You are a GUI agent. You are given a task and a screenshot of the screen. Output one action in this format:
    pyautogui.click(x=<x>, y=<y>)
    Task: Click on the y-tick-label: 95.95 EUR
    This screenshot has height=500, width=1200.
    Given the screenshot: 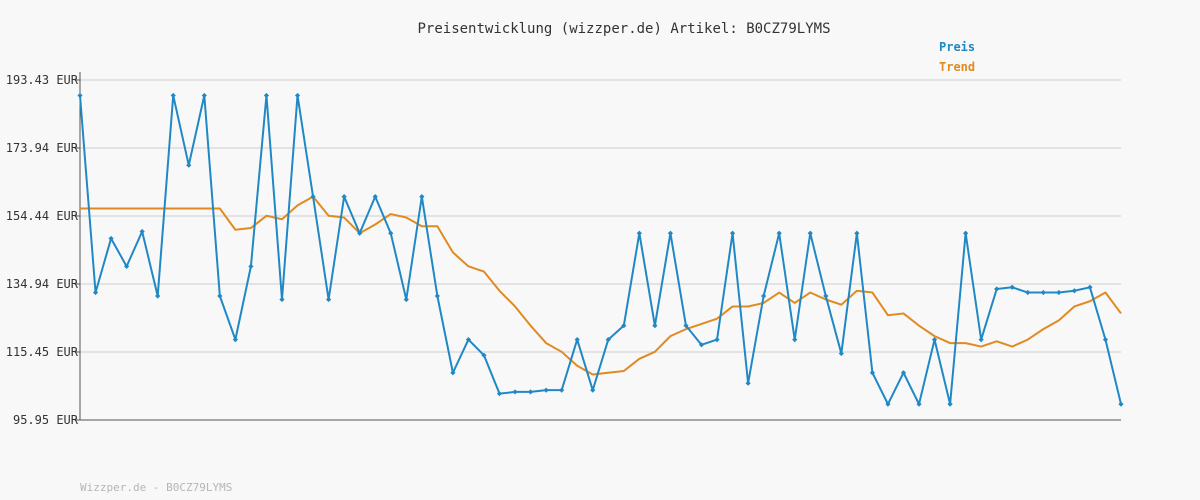 What is the action you would take?
    pyautogui.click(x=46, y=420)
    